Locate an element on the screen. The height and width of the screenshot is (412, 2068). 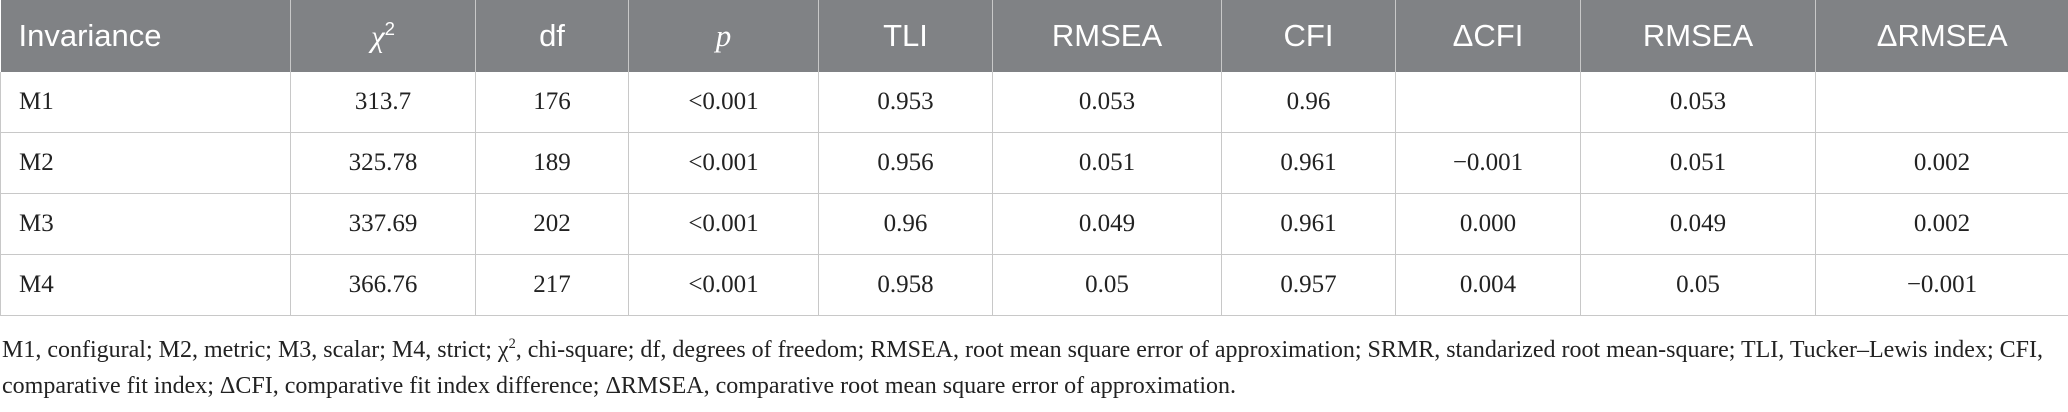
header-cell: df is located at coordinates (552, 36).